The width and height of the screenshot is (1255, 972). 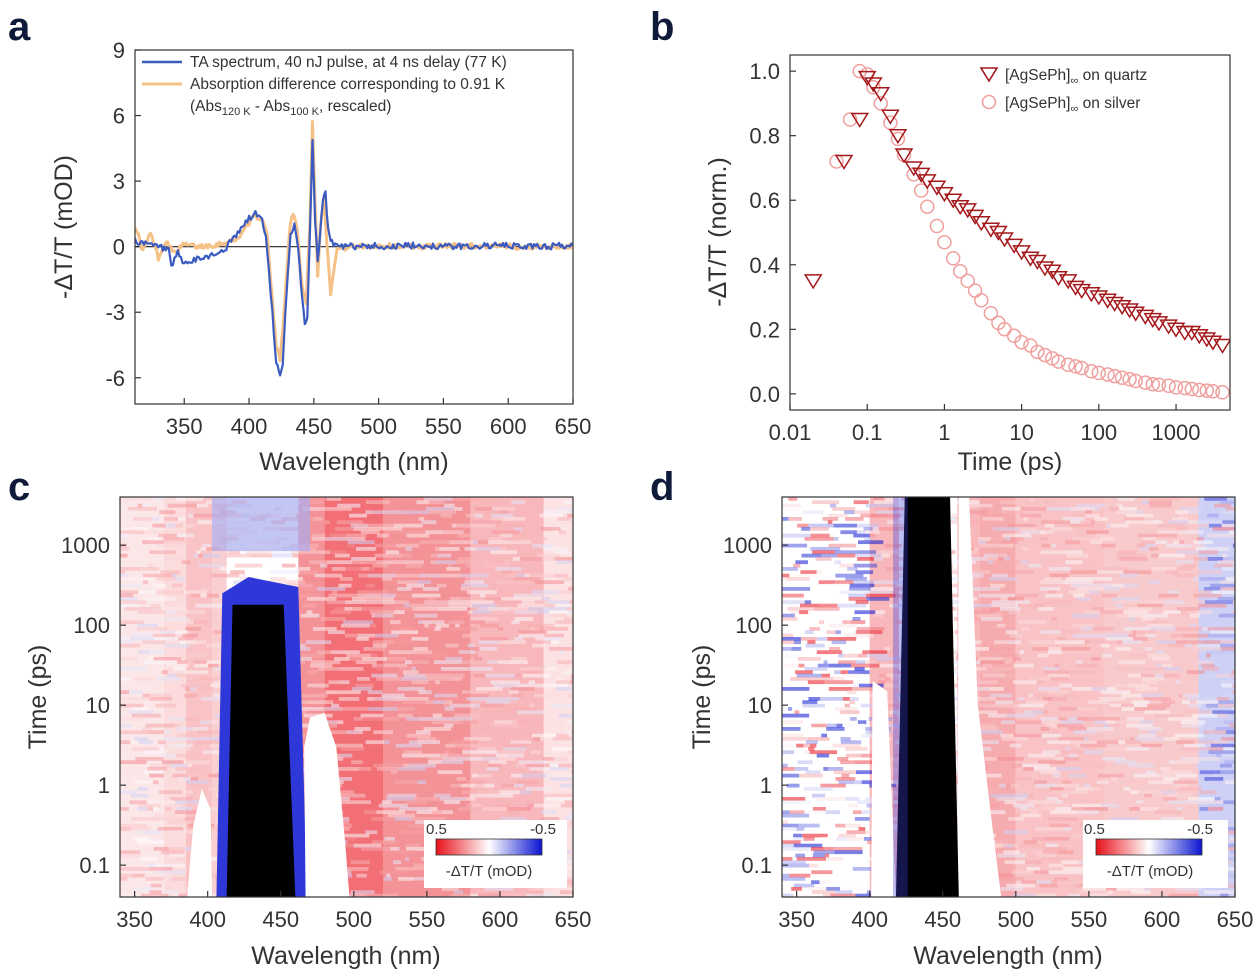 I want to click on data-point-quartz, so click(x=1129, y=311).